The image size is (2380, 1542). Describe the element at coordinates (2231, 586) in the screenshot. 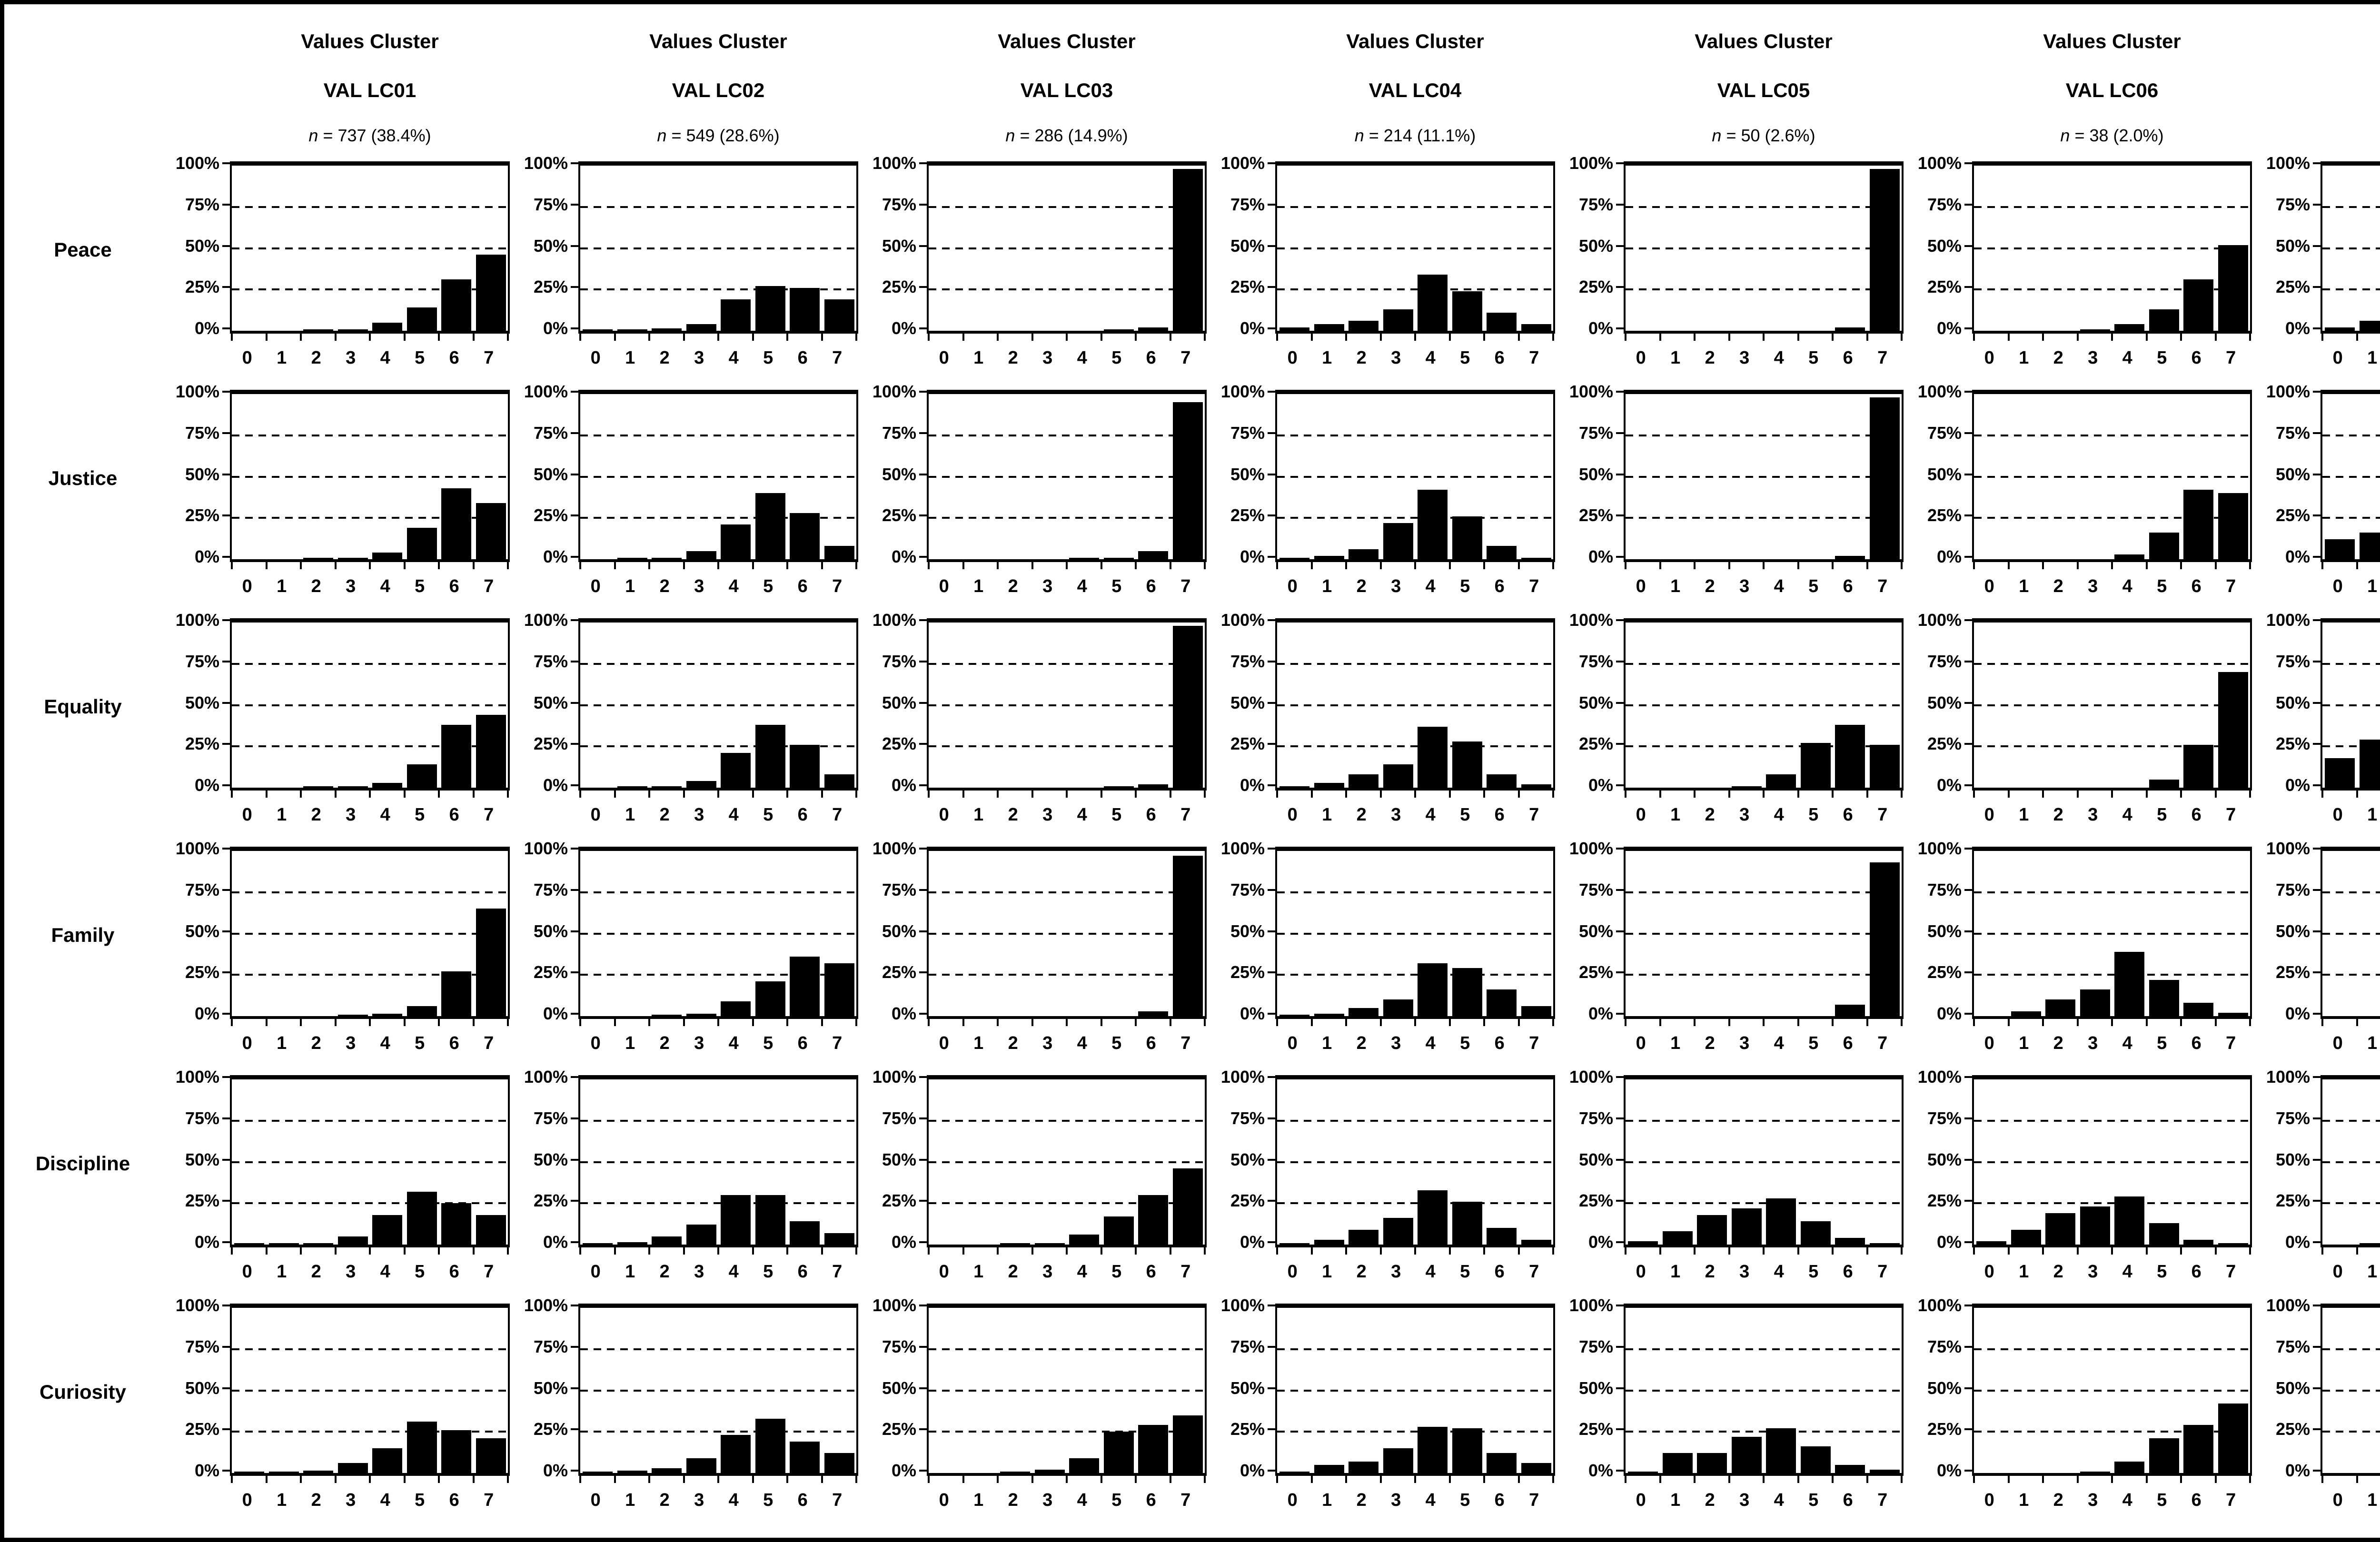

I see `x-axis-label: 7` at that location.